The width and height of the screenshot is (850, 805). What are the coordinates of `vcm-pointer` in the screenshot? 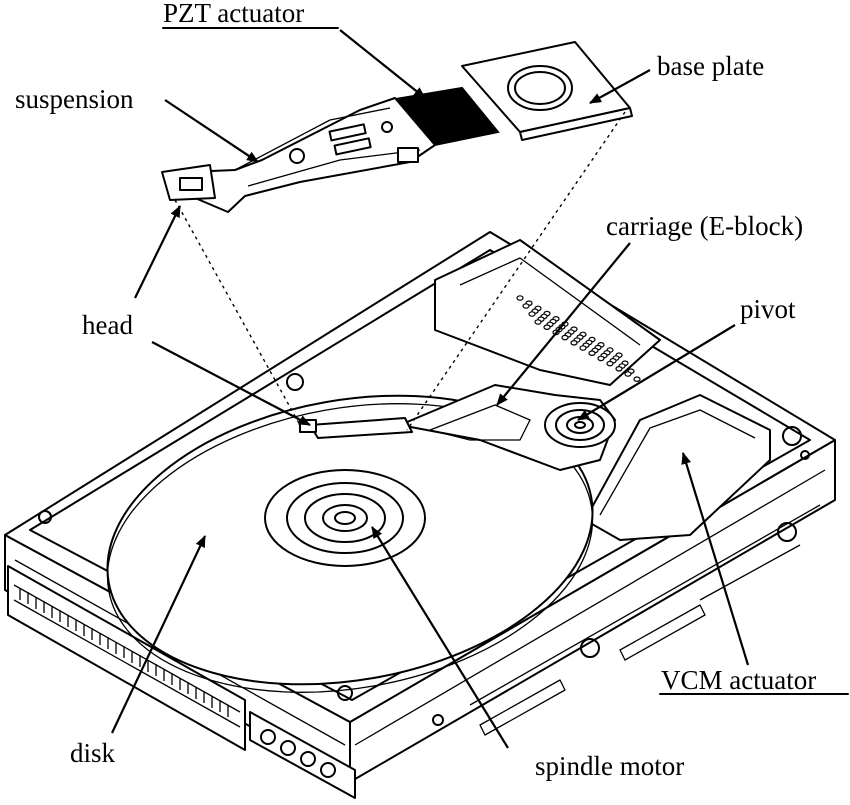 It's located at (715, 559).